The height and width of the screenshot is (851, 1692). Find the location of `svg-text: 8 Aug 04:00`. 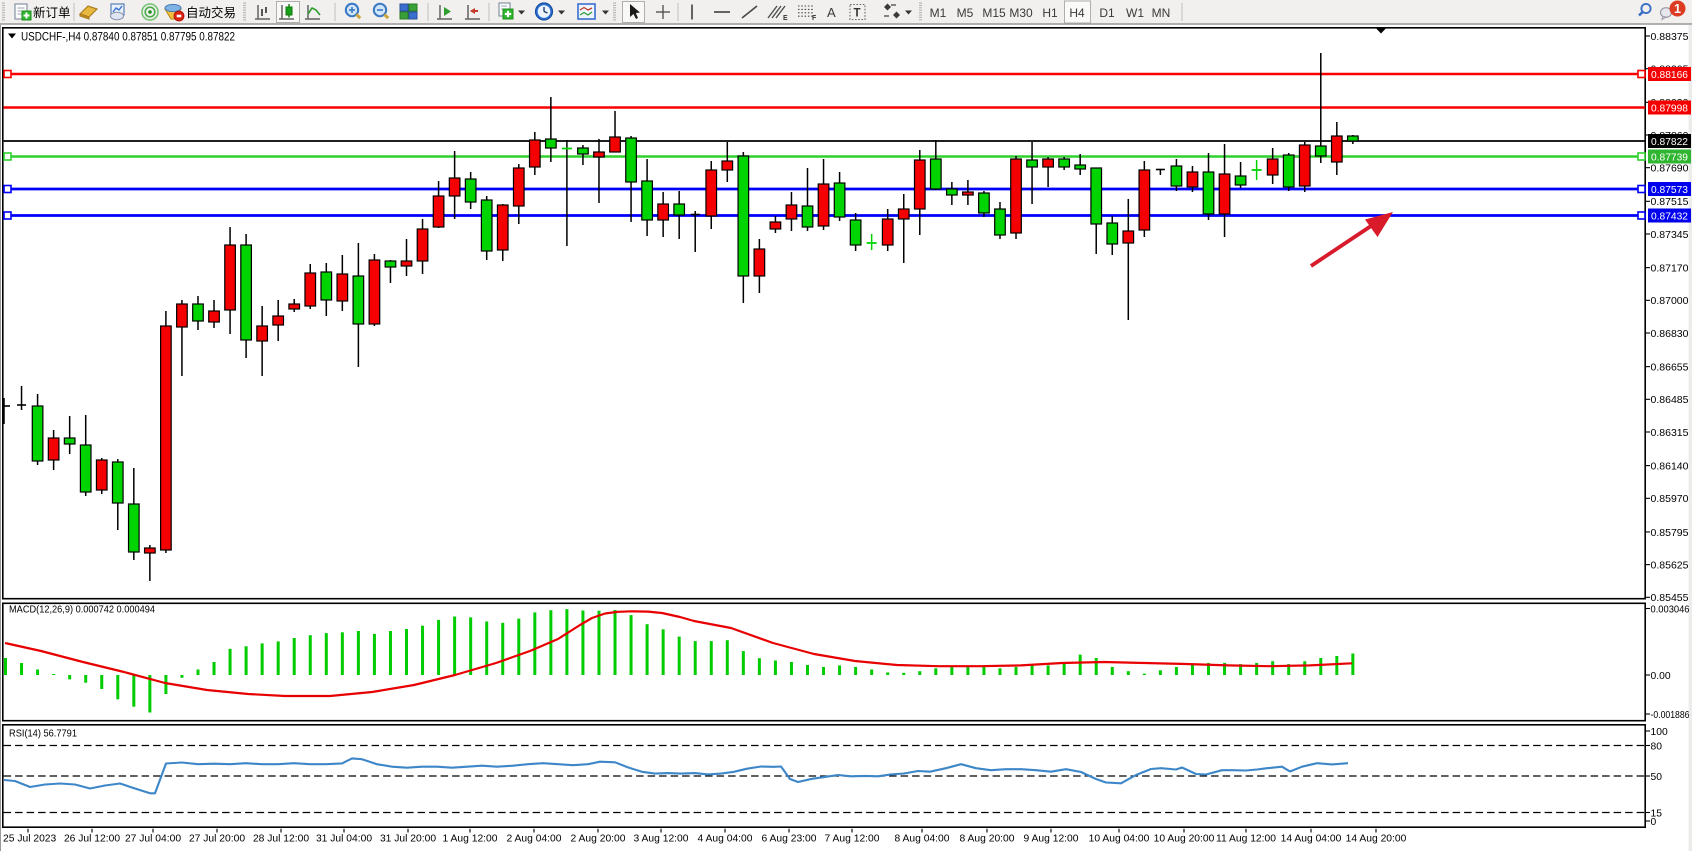

svg-text: 8 Aug 04:00 is located at coordinates (922, 839).